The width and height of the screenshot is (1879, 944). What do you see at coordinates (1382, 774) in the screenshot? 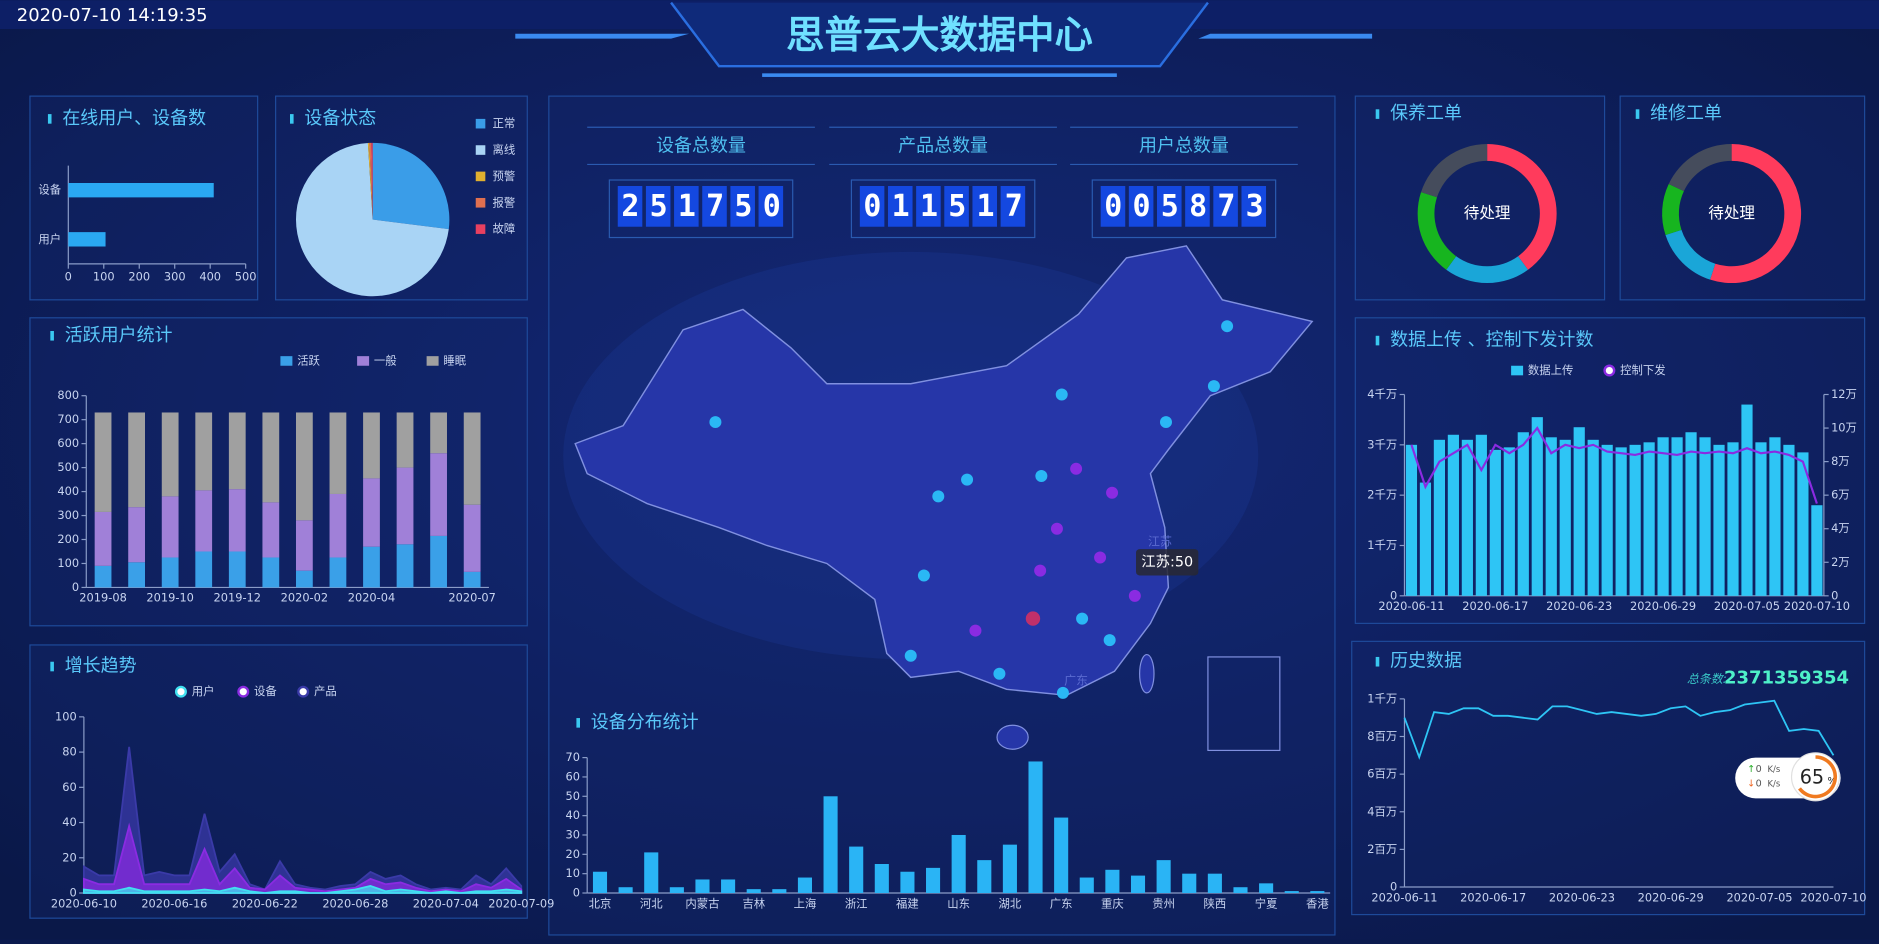
I see `y-tick-label: 6百万` at bounding box center [1382, 774].